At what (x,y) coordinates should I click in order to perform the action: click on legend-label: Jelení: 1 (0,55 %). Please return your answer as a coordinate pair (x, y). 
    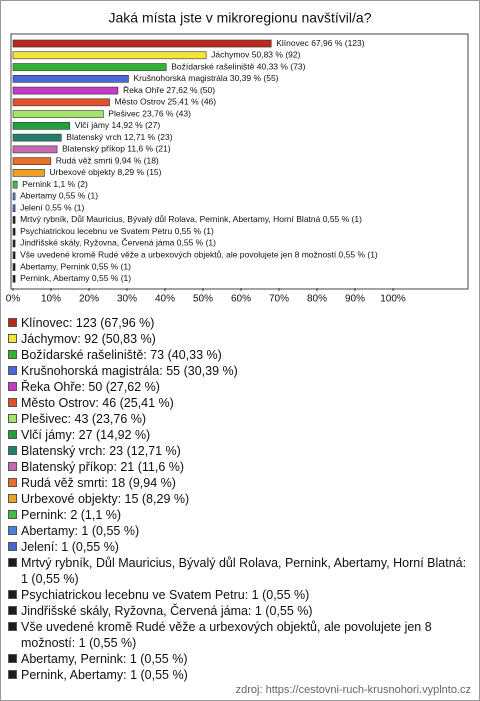
    Looking at the image, I should click on (70, 547).